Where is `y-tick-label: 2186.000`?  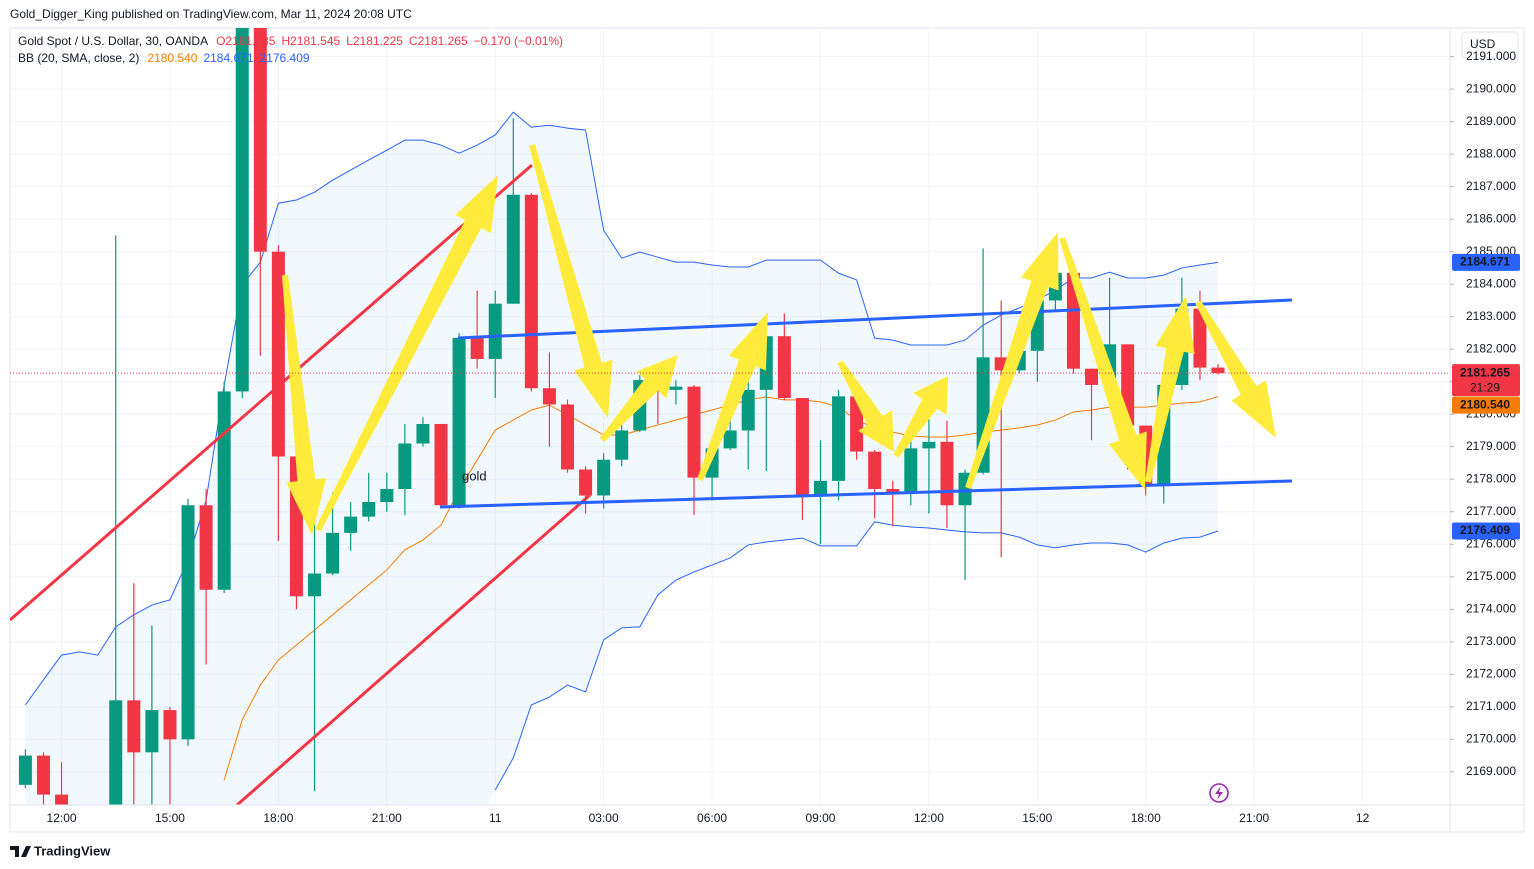
y-tick-label: 2186.000 is located at coordinates (1491, 218).